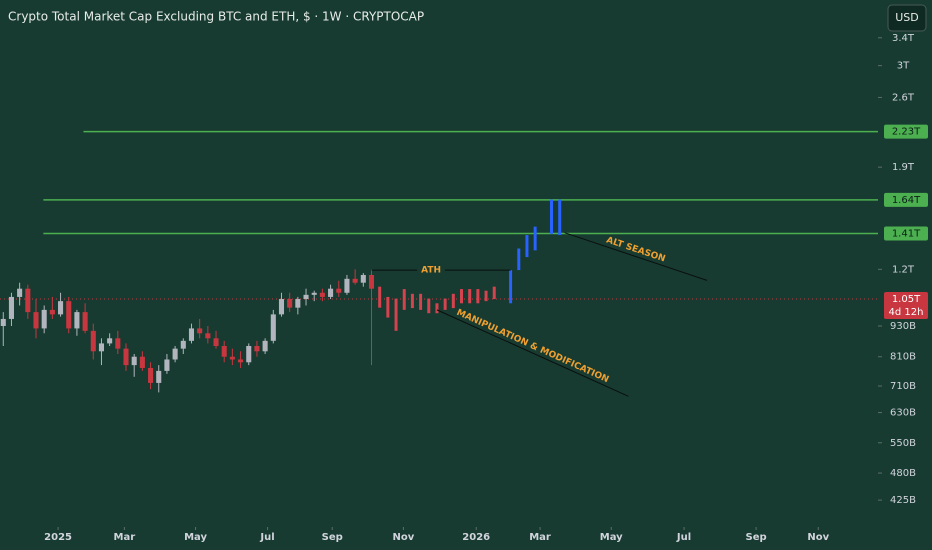  I want to click on y-tick-label: 810B, so click(903, 357).